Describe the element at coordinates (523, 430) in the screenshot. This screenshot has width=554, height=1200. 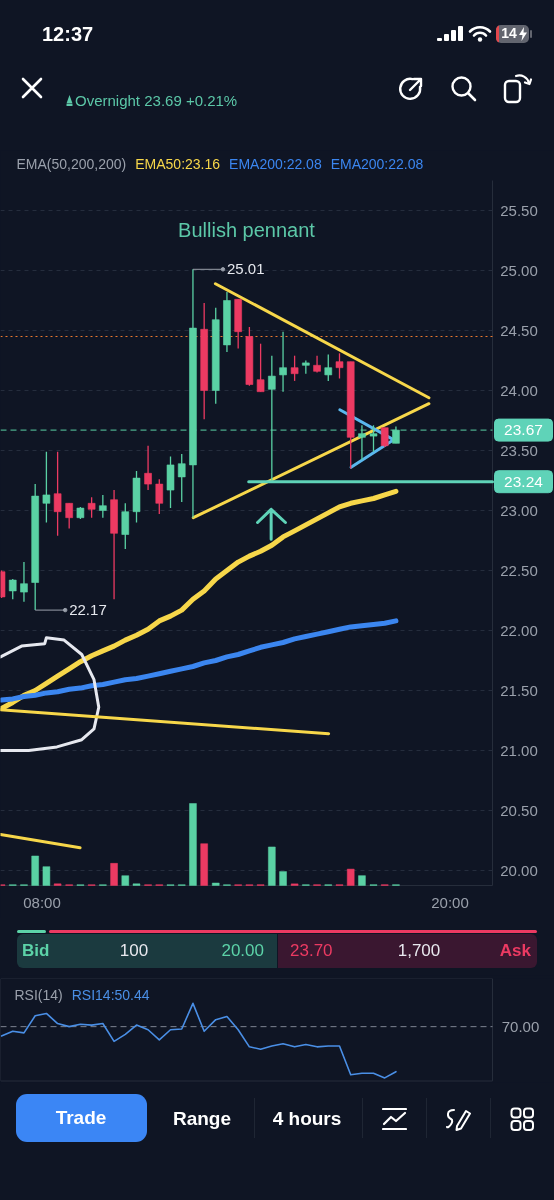
I see `annotation: 23.67` at that location.